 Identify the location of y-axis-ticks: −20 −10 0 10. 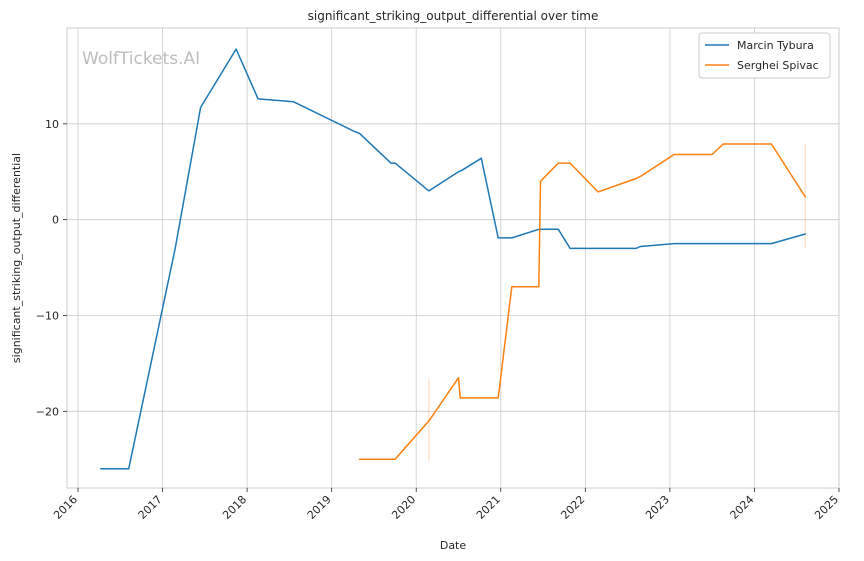
(51, 268).